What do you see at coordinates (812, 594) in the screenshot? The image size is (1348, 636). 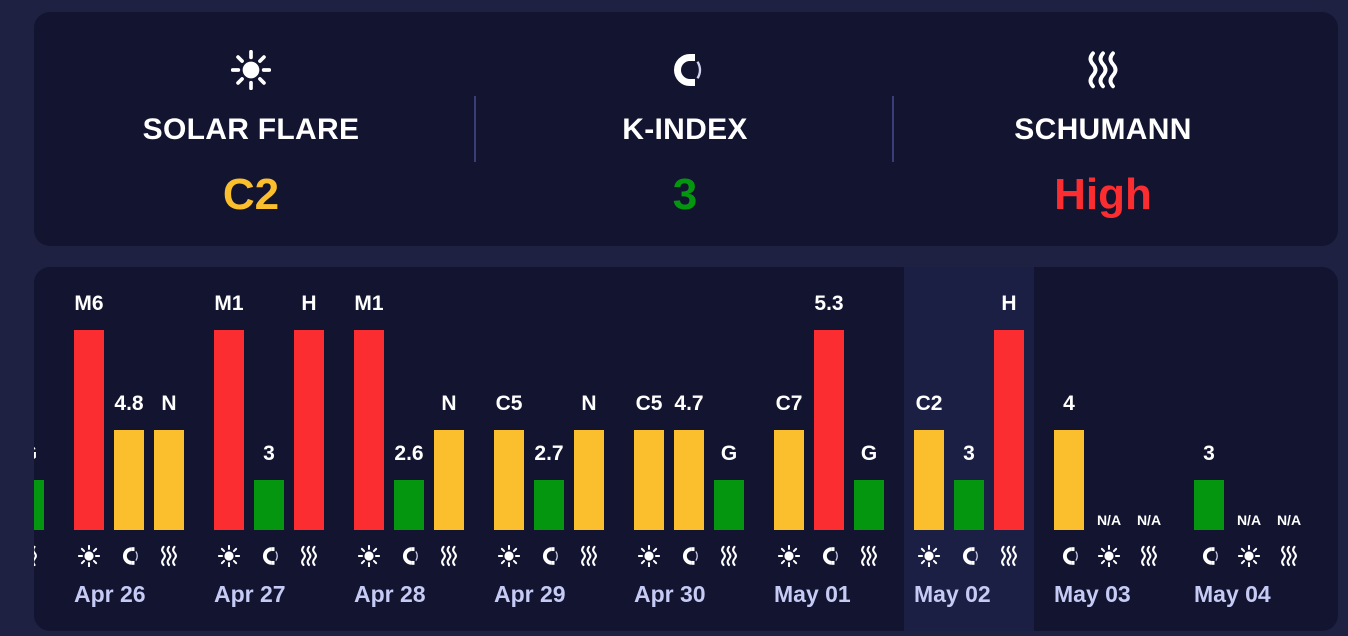 I see `day-label: May 01` at bounding box center [812, 594].